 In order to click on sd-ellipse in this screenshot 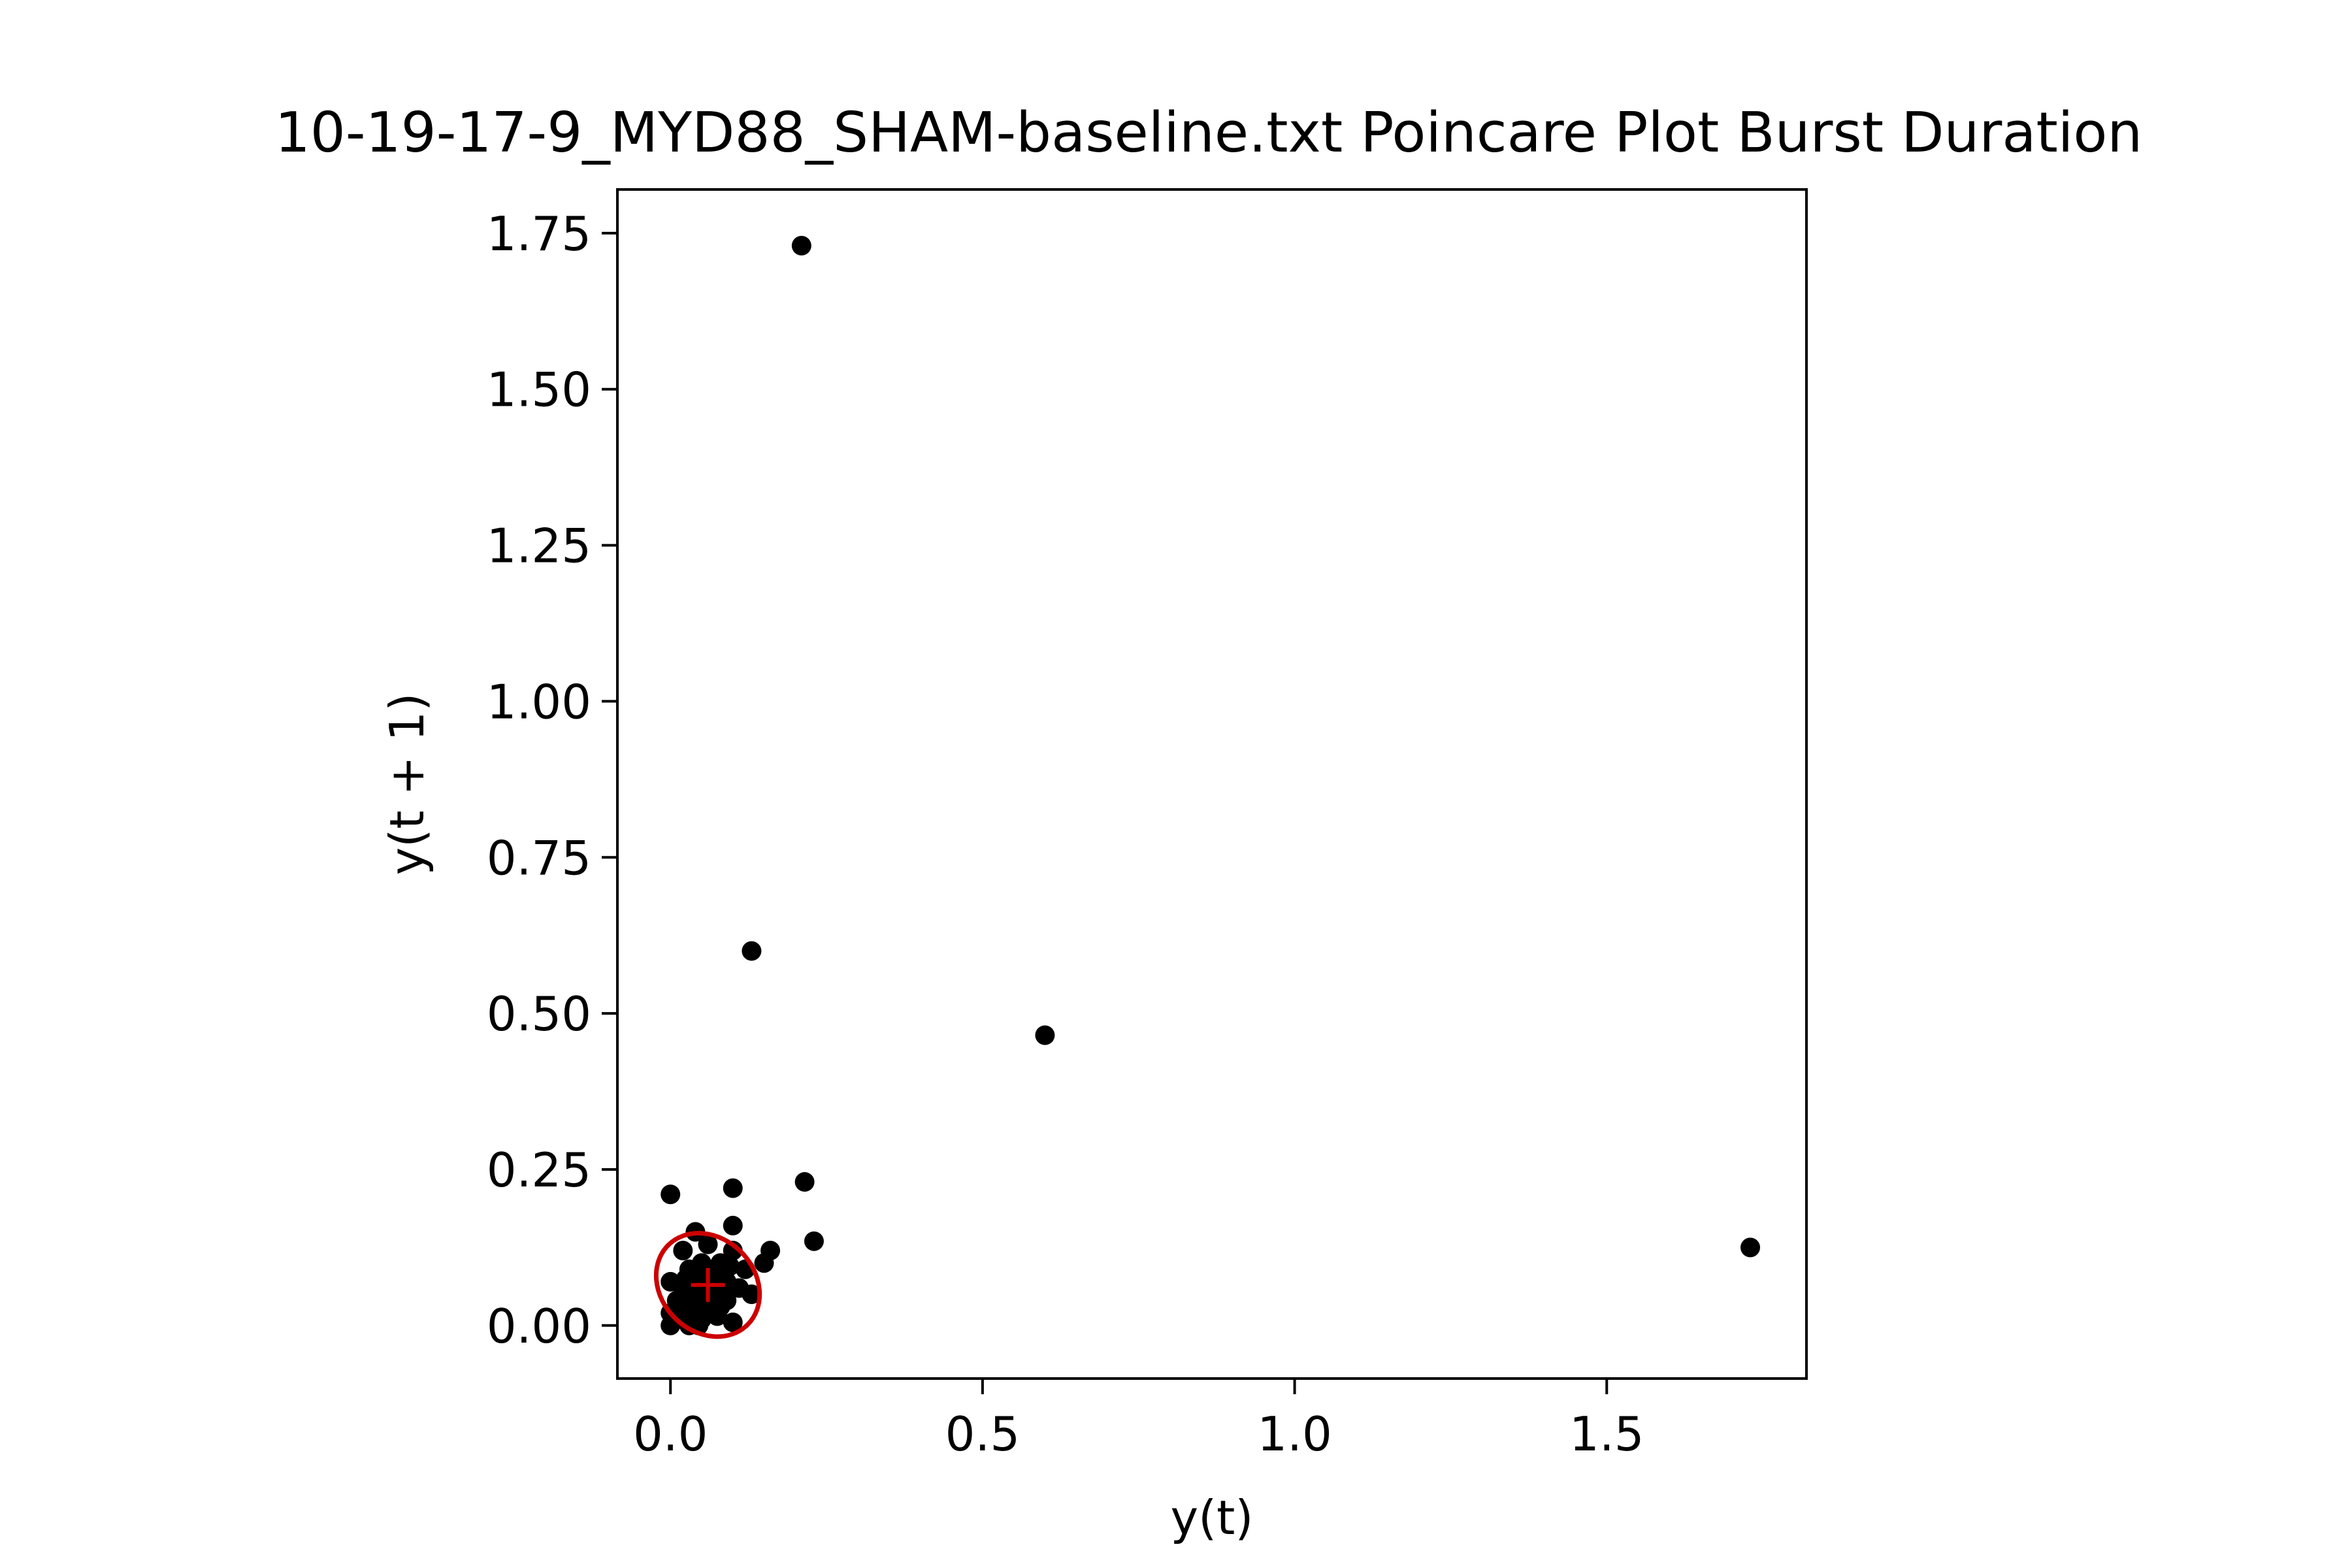, I will do `click(707, 1285)`.